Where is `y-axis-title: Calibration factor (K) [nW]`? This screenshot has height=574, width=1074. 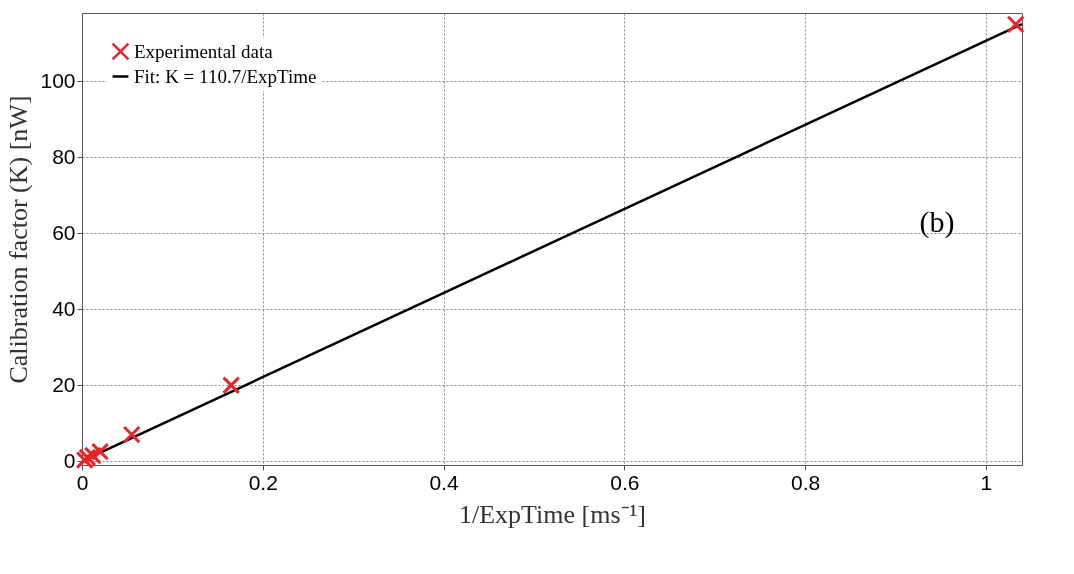 y-axis-title: Calibration factor (K) [nW] is located at coordinates (19, 239).